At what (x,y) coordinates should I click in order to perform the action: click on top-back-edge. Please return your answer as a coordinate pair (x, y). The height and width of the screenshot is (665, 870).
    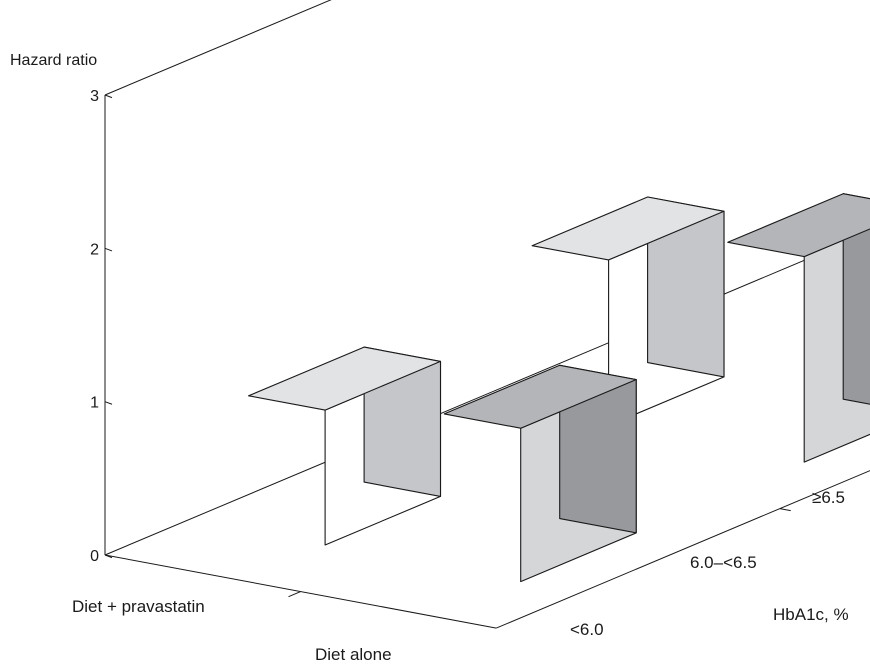
    Looking at the image, I should click on (218, 48).